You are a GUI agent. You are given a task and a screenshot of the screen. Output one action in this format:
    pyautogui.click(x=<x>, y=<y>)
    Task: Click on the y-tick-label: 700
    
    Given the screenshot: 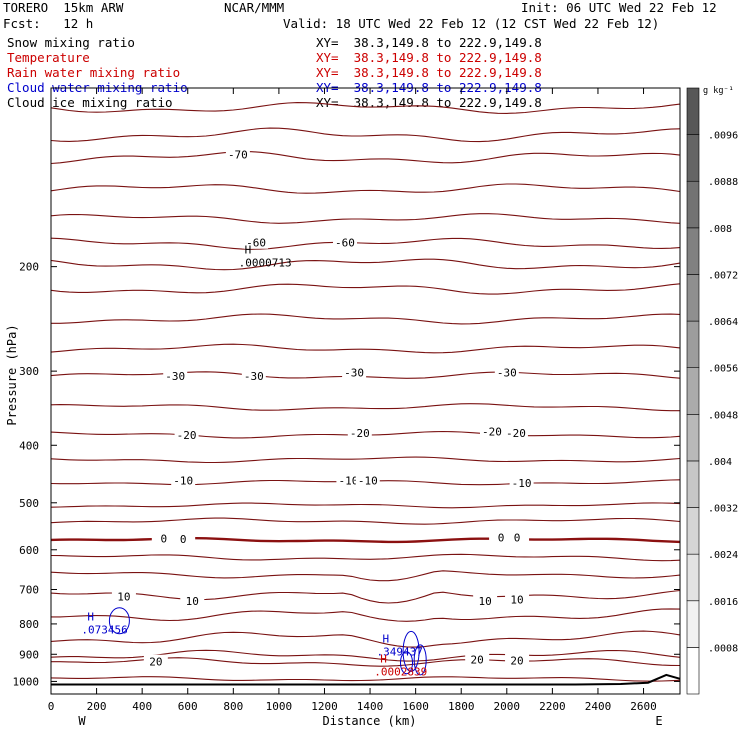 What is the action you would take?
    pyautogui.click(x=29, y=590)
    